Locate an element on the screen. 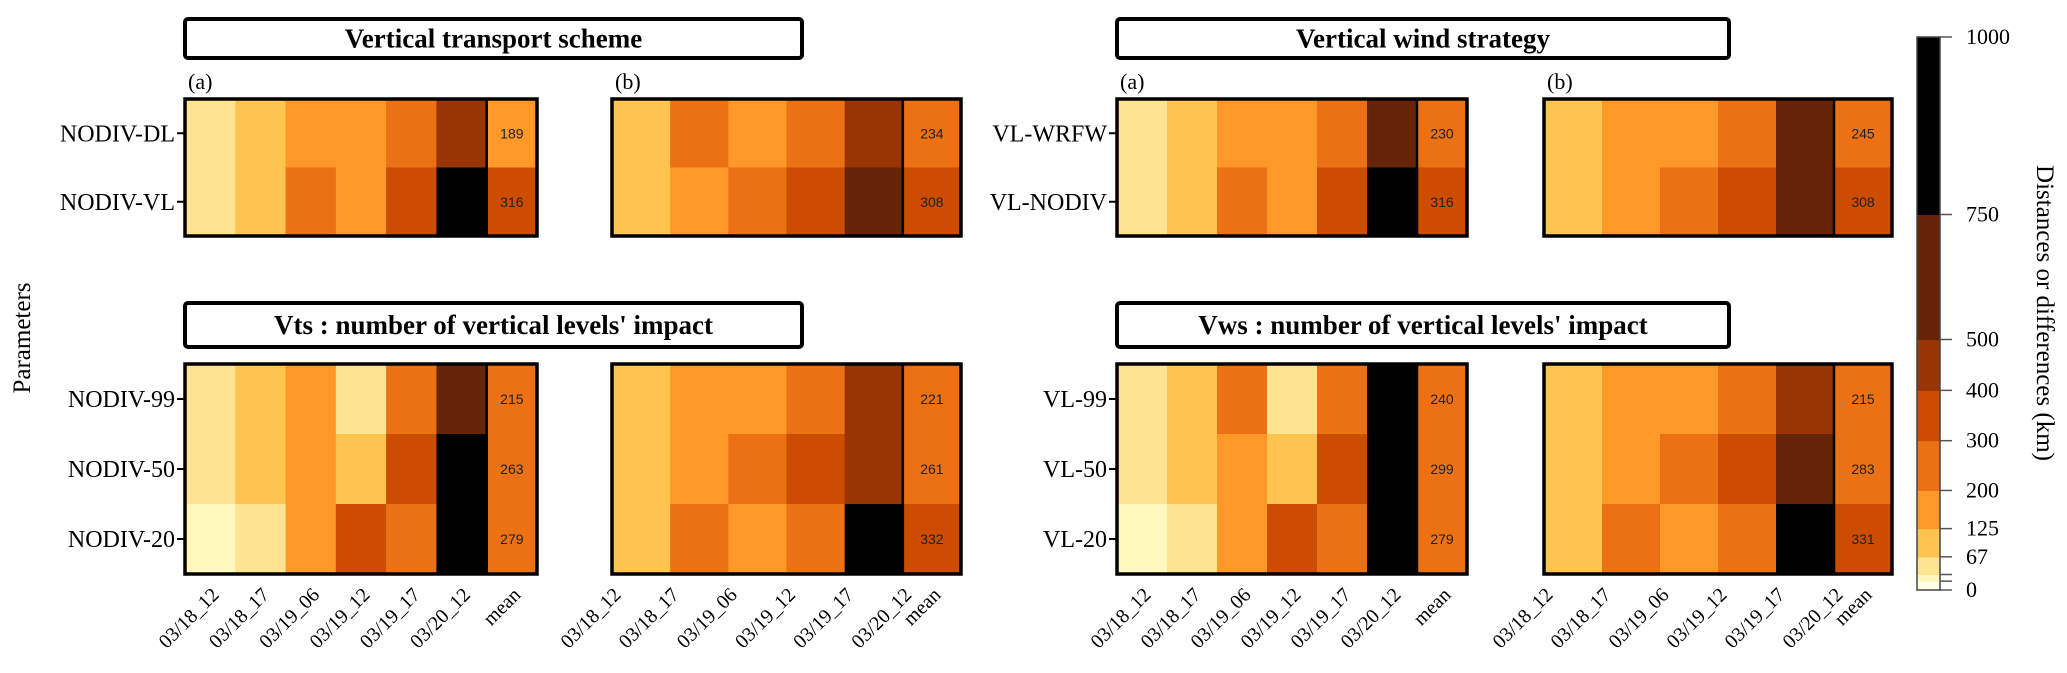 The width and height of the screenshot is (2067, 673). x-tick-label: 03/18_17 is located at coordinates (649, 618).